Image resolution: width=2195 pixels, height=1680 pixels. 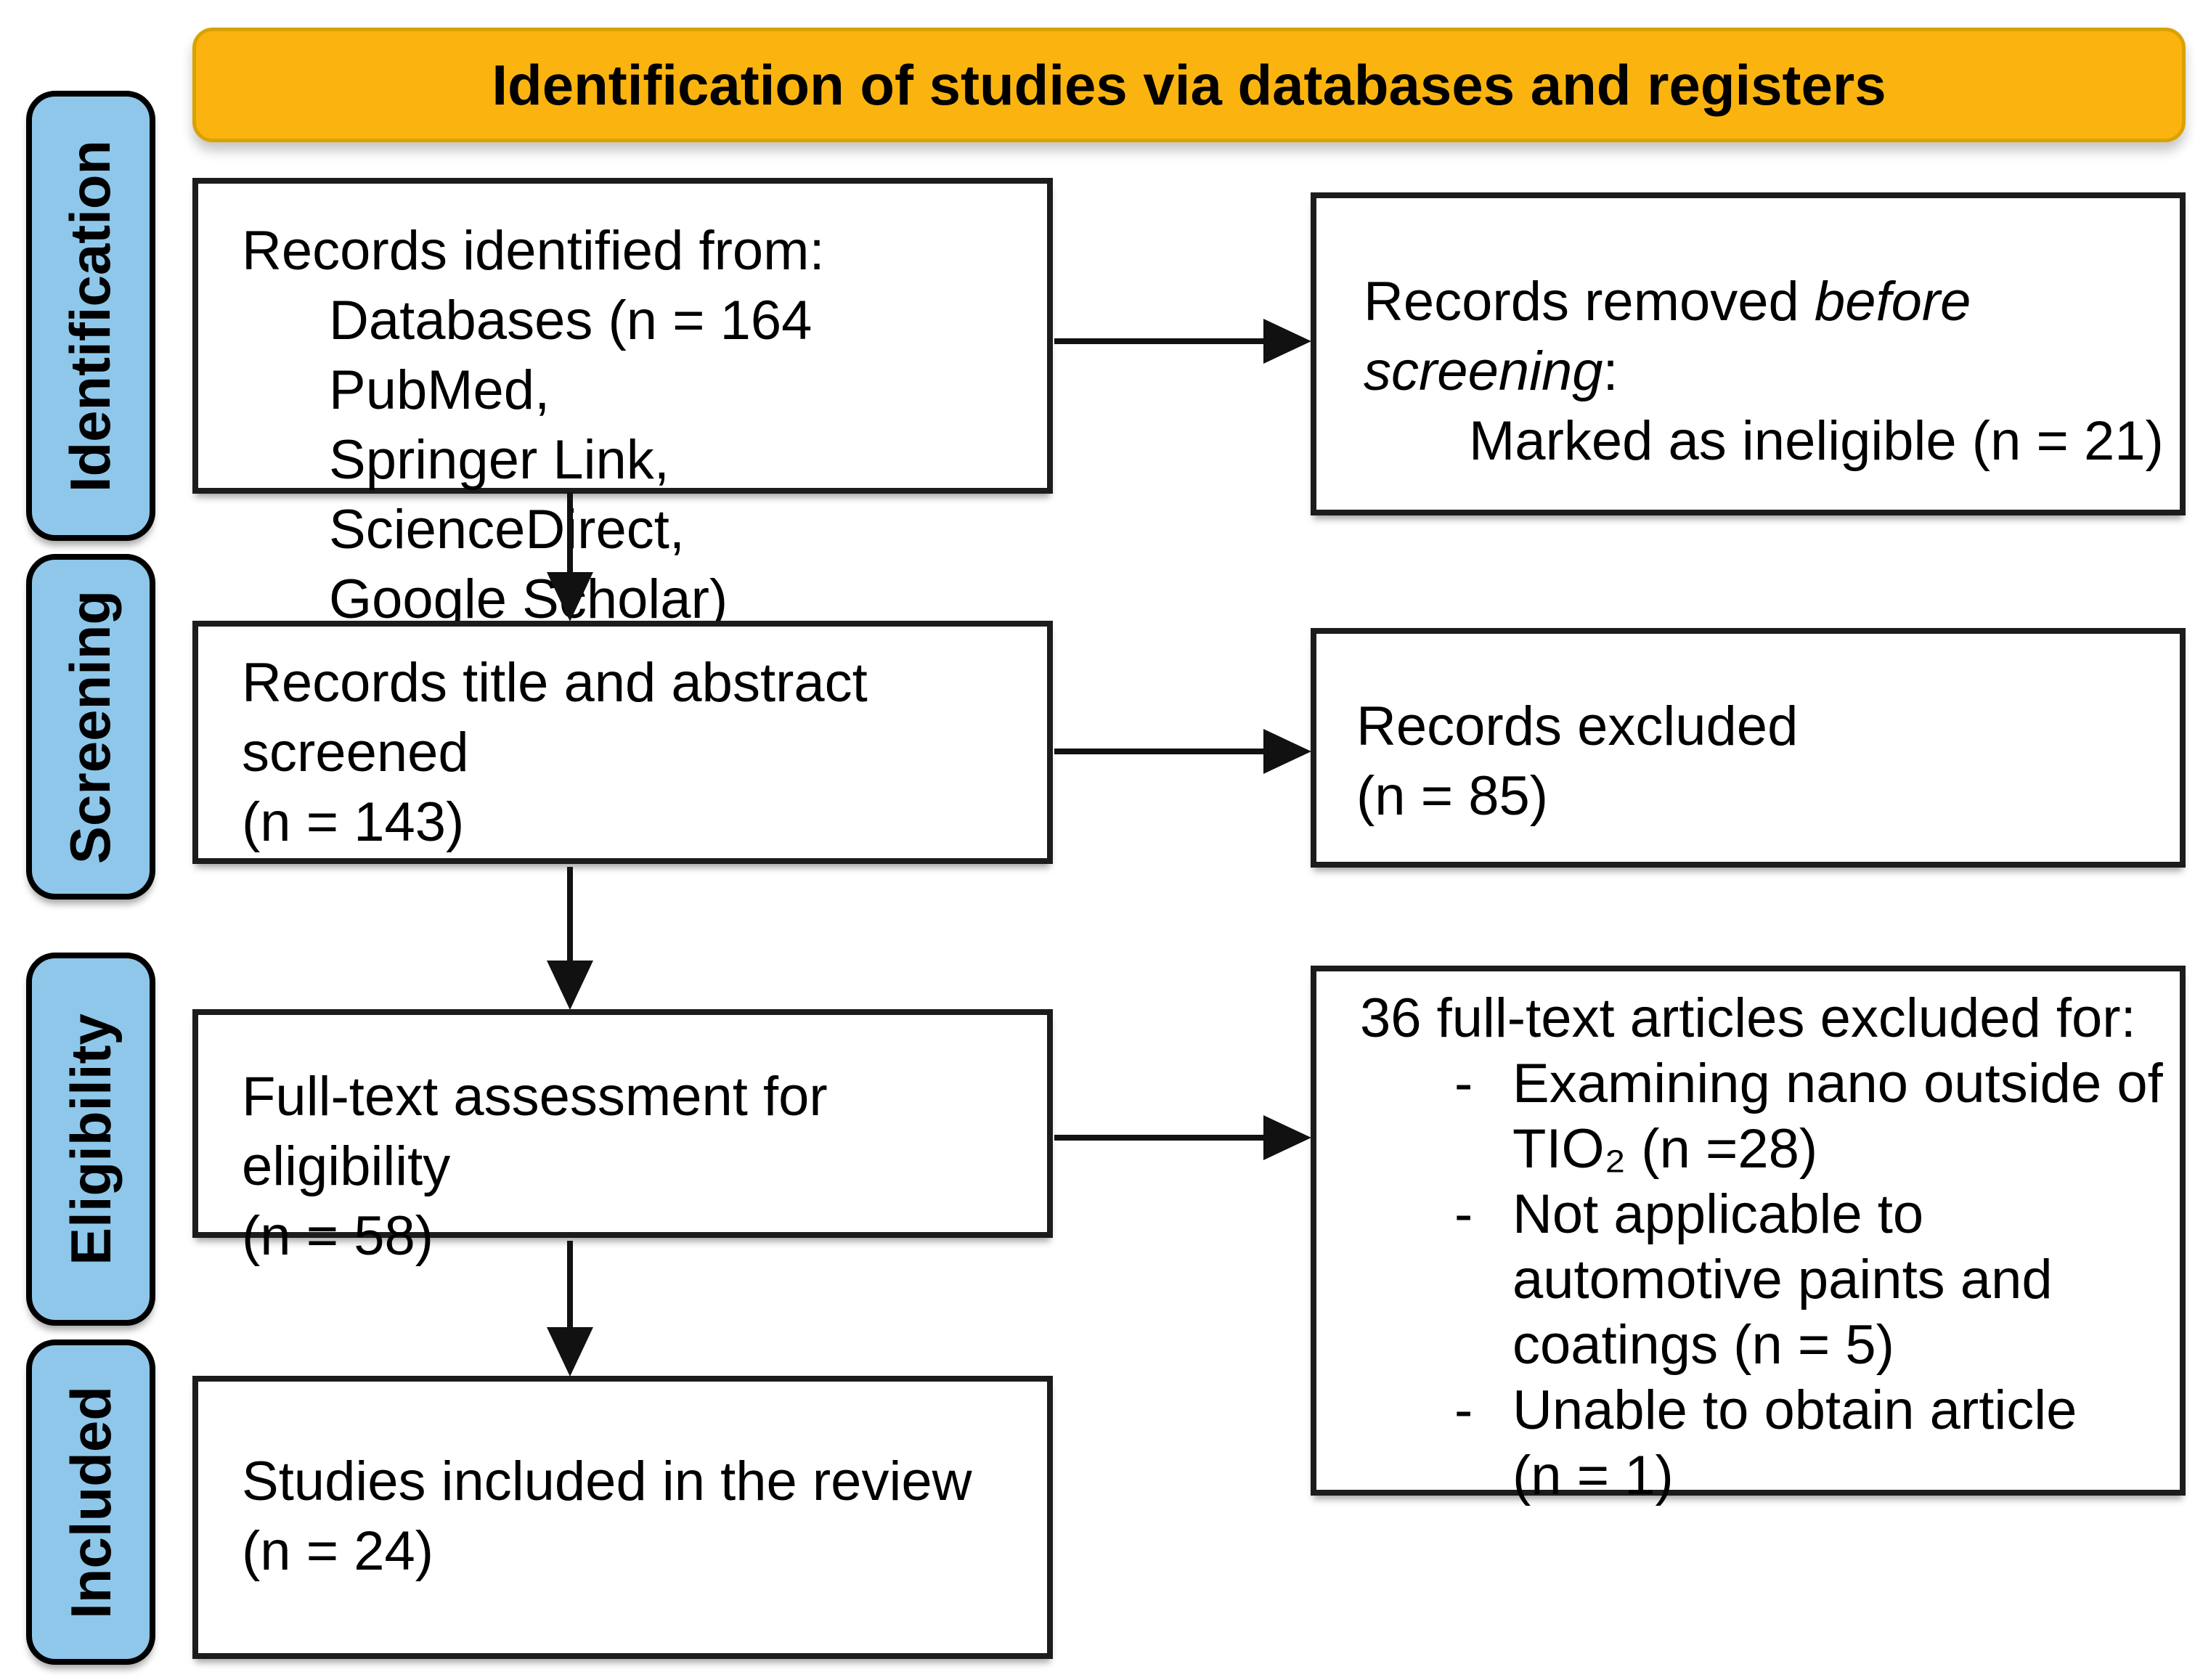 What do you see at coordinates (1589, 302) in the screenshot?
I see `records-removed-line1-pre: Records removed` at bounding box center [1589, 302].